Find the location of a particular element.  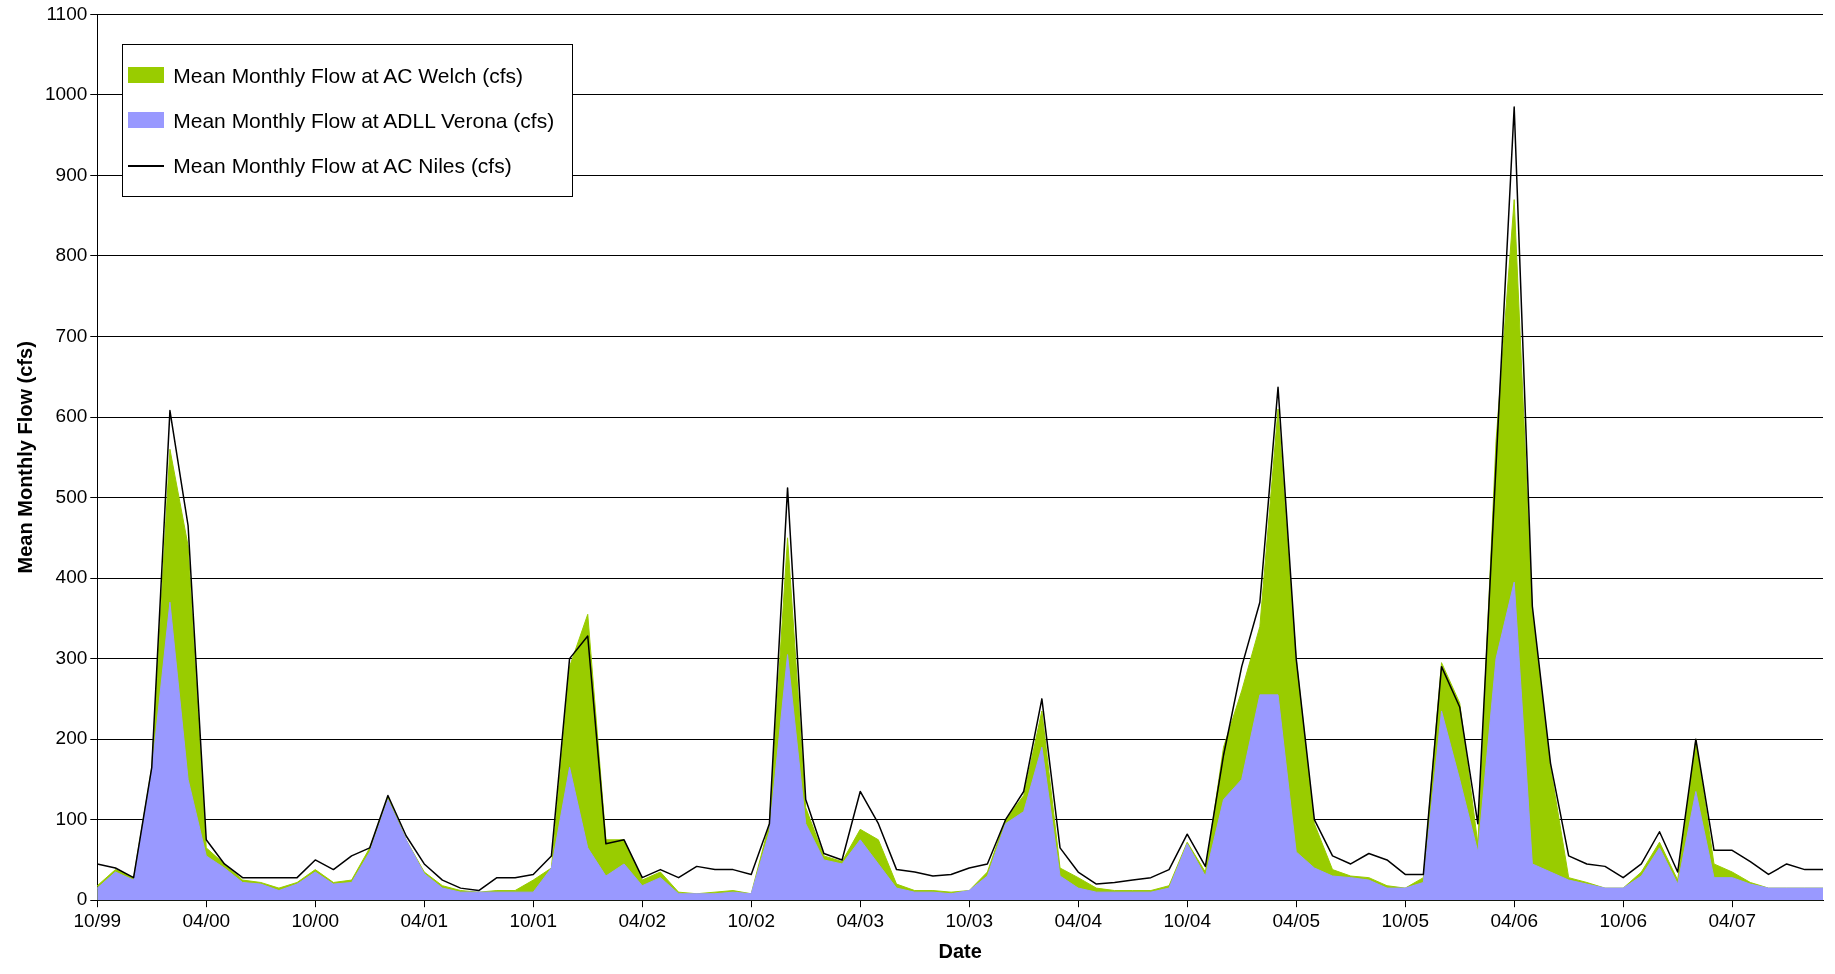

x-tick-label: 10/03 is located at coordinates (969, 920).